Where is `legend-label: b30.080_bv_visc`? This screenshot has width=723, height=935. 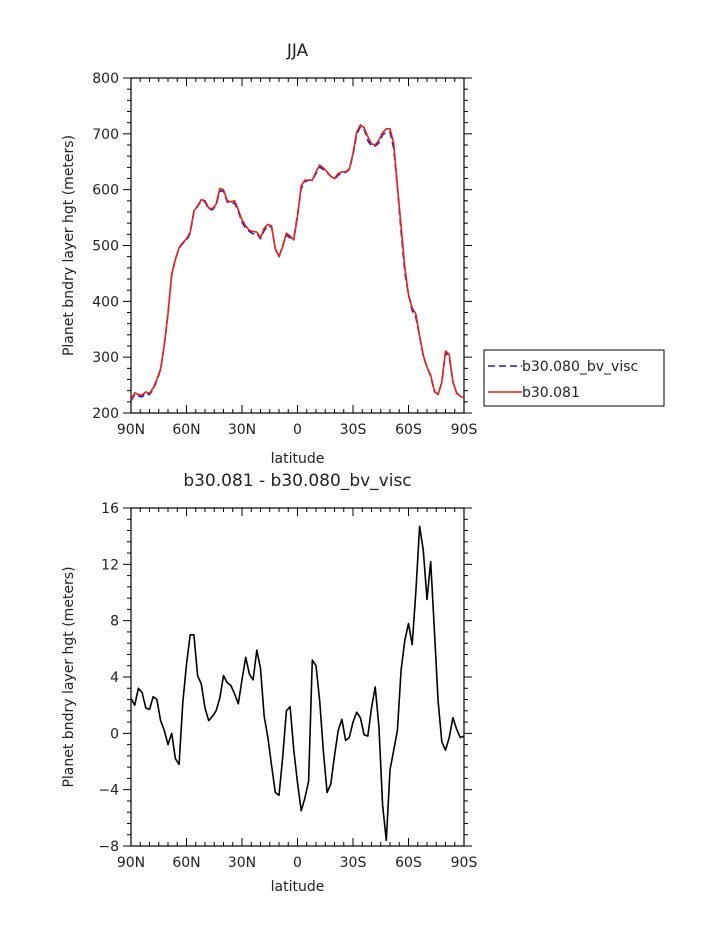
legend-label: b30.080_bv_visc is located at coordinates (580, 367).